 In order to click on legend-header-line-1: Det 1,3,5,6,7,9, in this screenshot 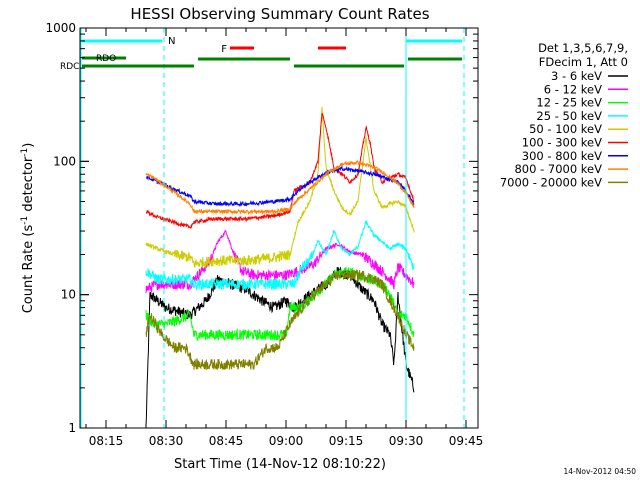, I will do `click(583, 48)`.